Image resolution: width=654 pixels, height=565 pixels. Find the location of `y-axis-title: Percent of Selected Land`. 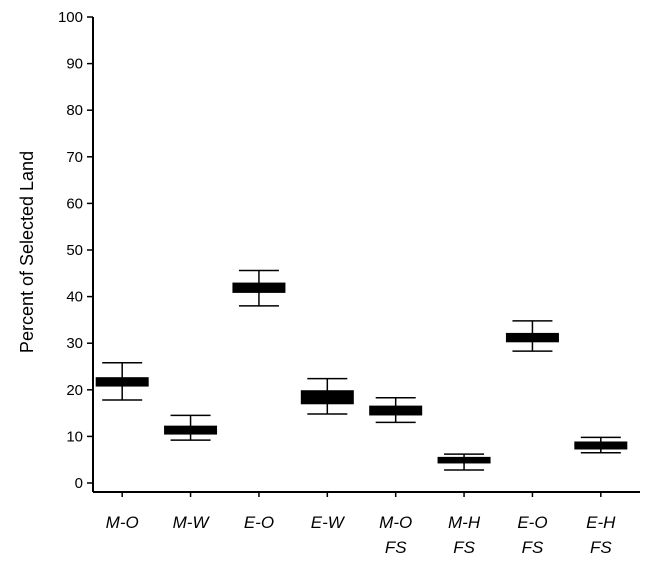

y-axis-title: Percent of Selected Land is located at coordinates (27, 252).